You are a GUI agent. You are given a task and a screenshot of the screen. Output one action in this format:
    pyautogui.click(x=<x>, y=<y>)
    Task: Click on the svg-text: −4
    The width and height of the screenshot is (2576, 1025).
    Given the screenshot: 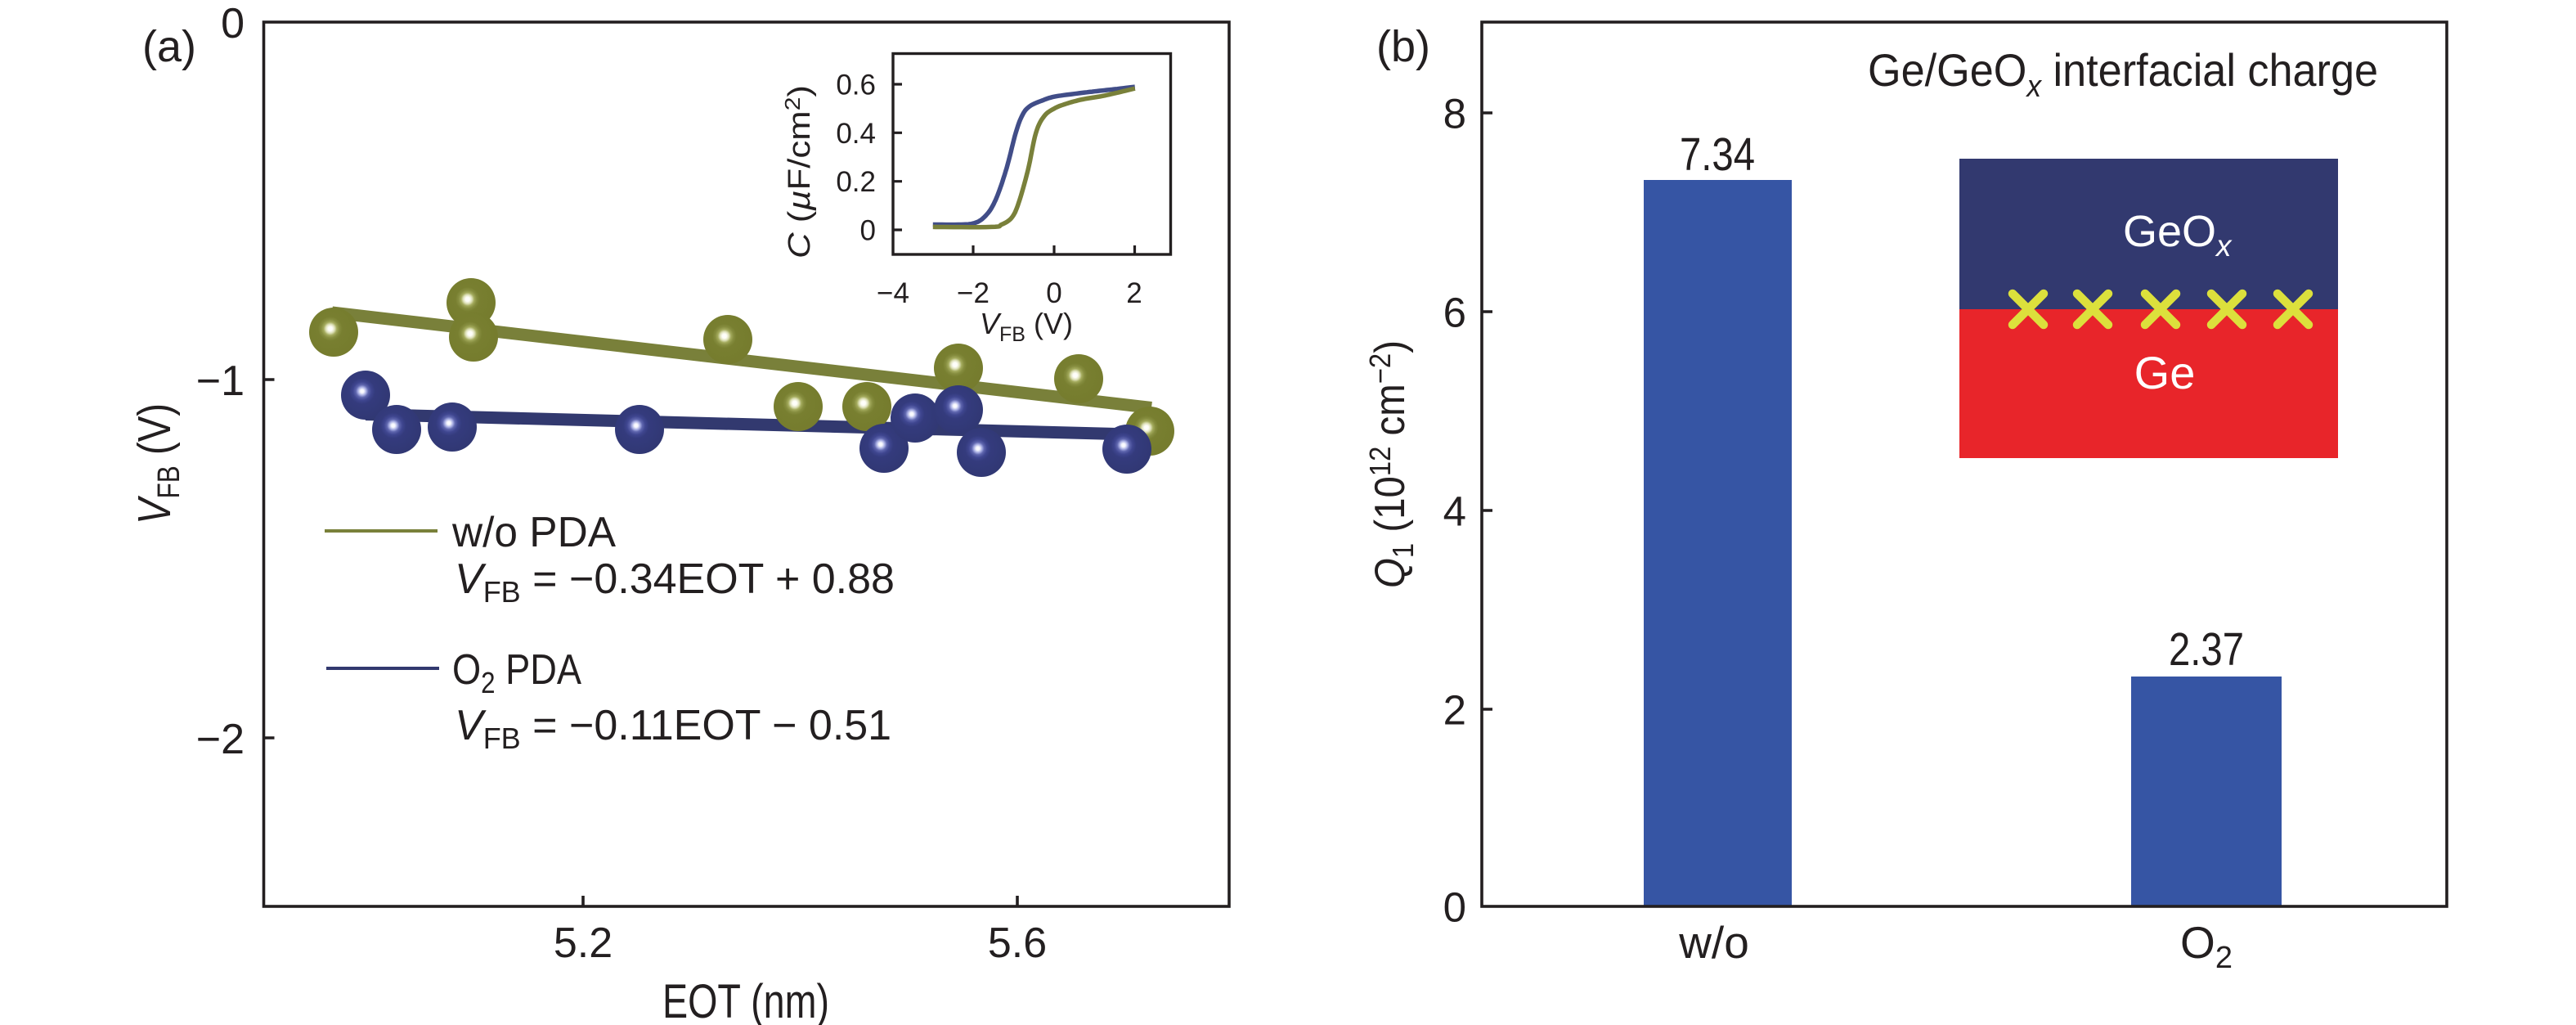 What is the action you would take?
    pyautogui.click(x=893, y=293)
    